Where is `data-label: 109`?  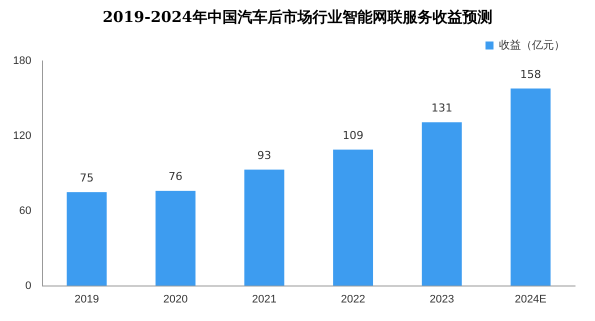 data-label: 109 is located at coordinates (353, 135).